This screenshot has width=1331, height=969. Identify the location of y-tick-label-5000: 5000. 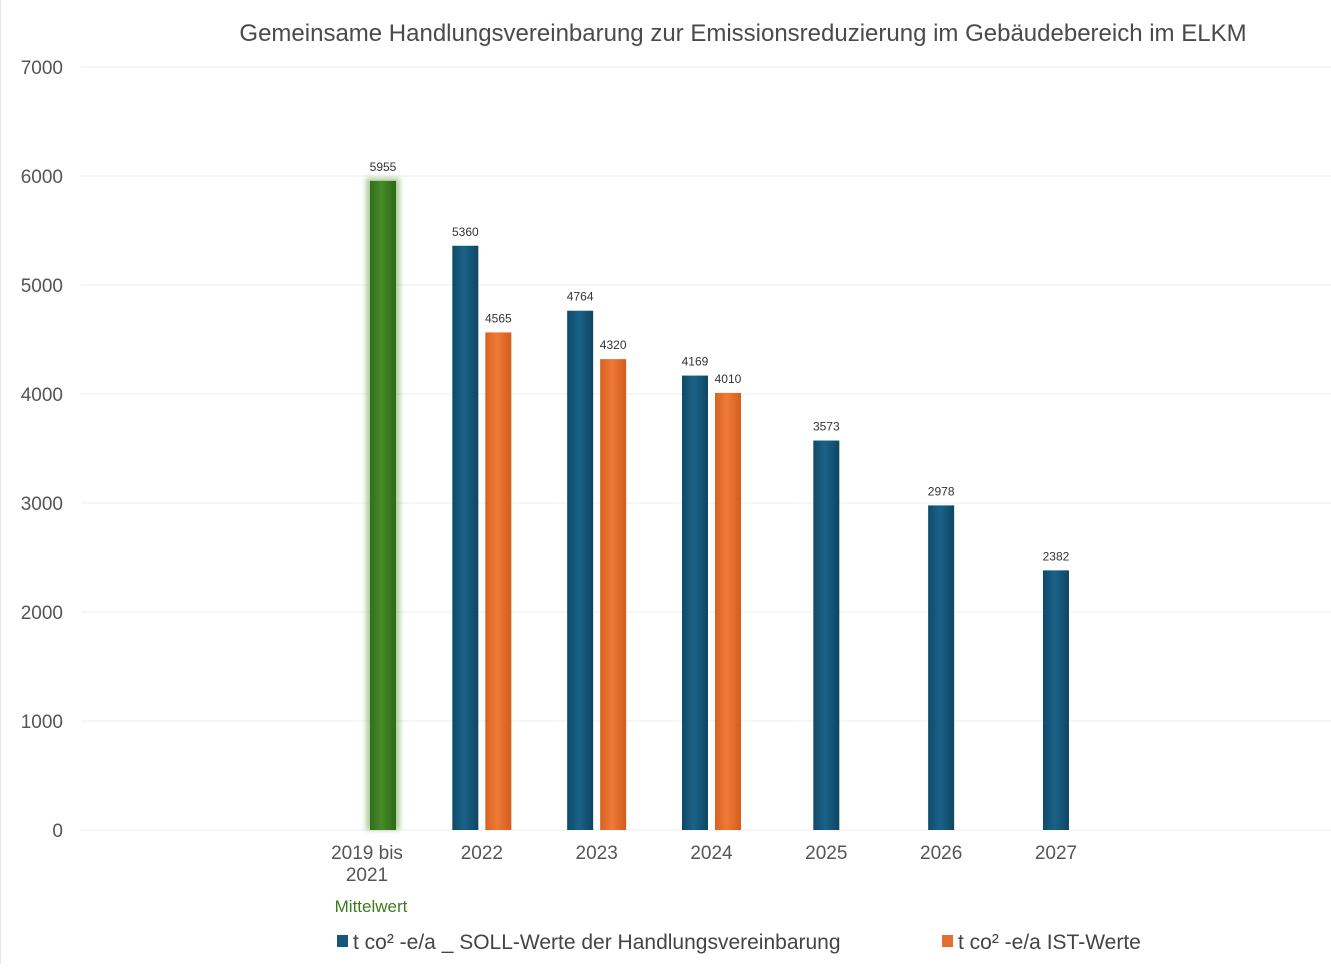
(42, 286).